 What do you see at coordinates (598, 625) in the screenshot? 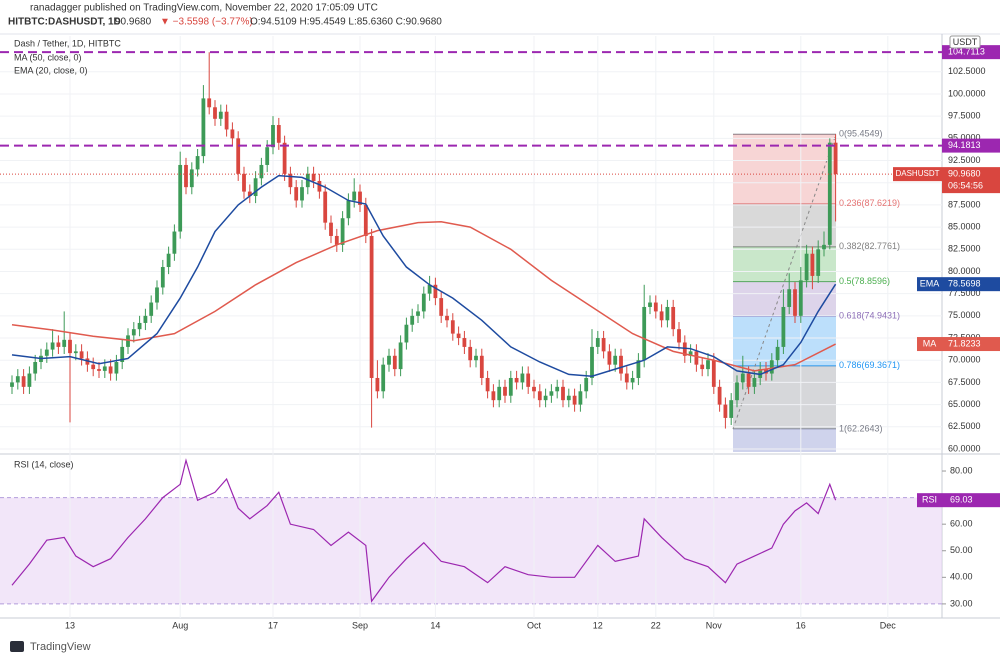
I see `x-tick-label: 12` at bounding box center [598, 625].